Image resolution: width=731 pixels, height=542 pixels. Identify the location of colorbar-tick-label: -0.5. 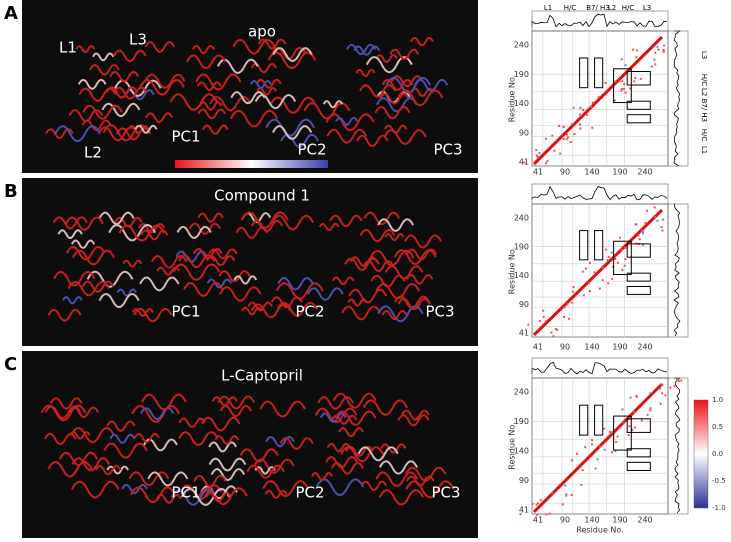
(719, 481).